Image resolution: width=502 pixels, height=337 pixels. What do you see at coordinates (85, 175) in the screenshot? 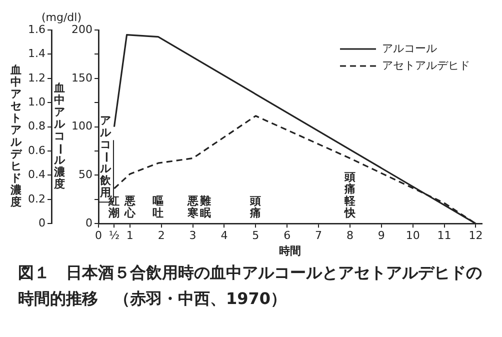
I see `y2-tick-label: 50` at bounding box center [85, 175].